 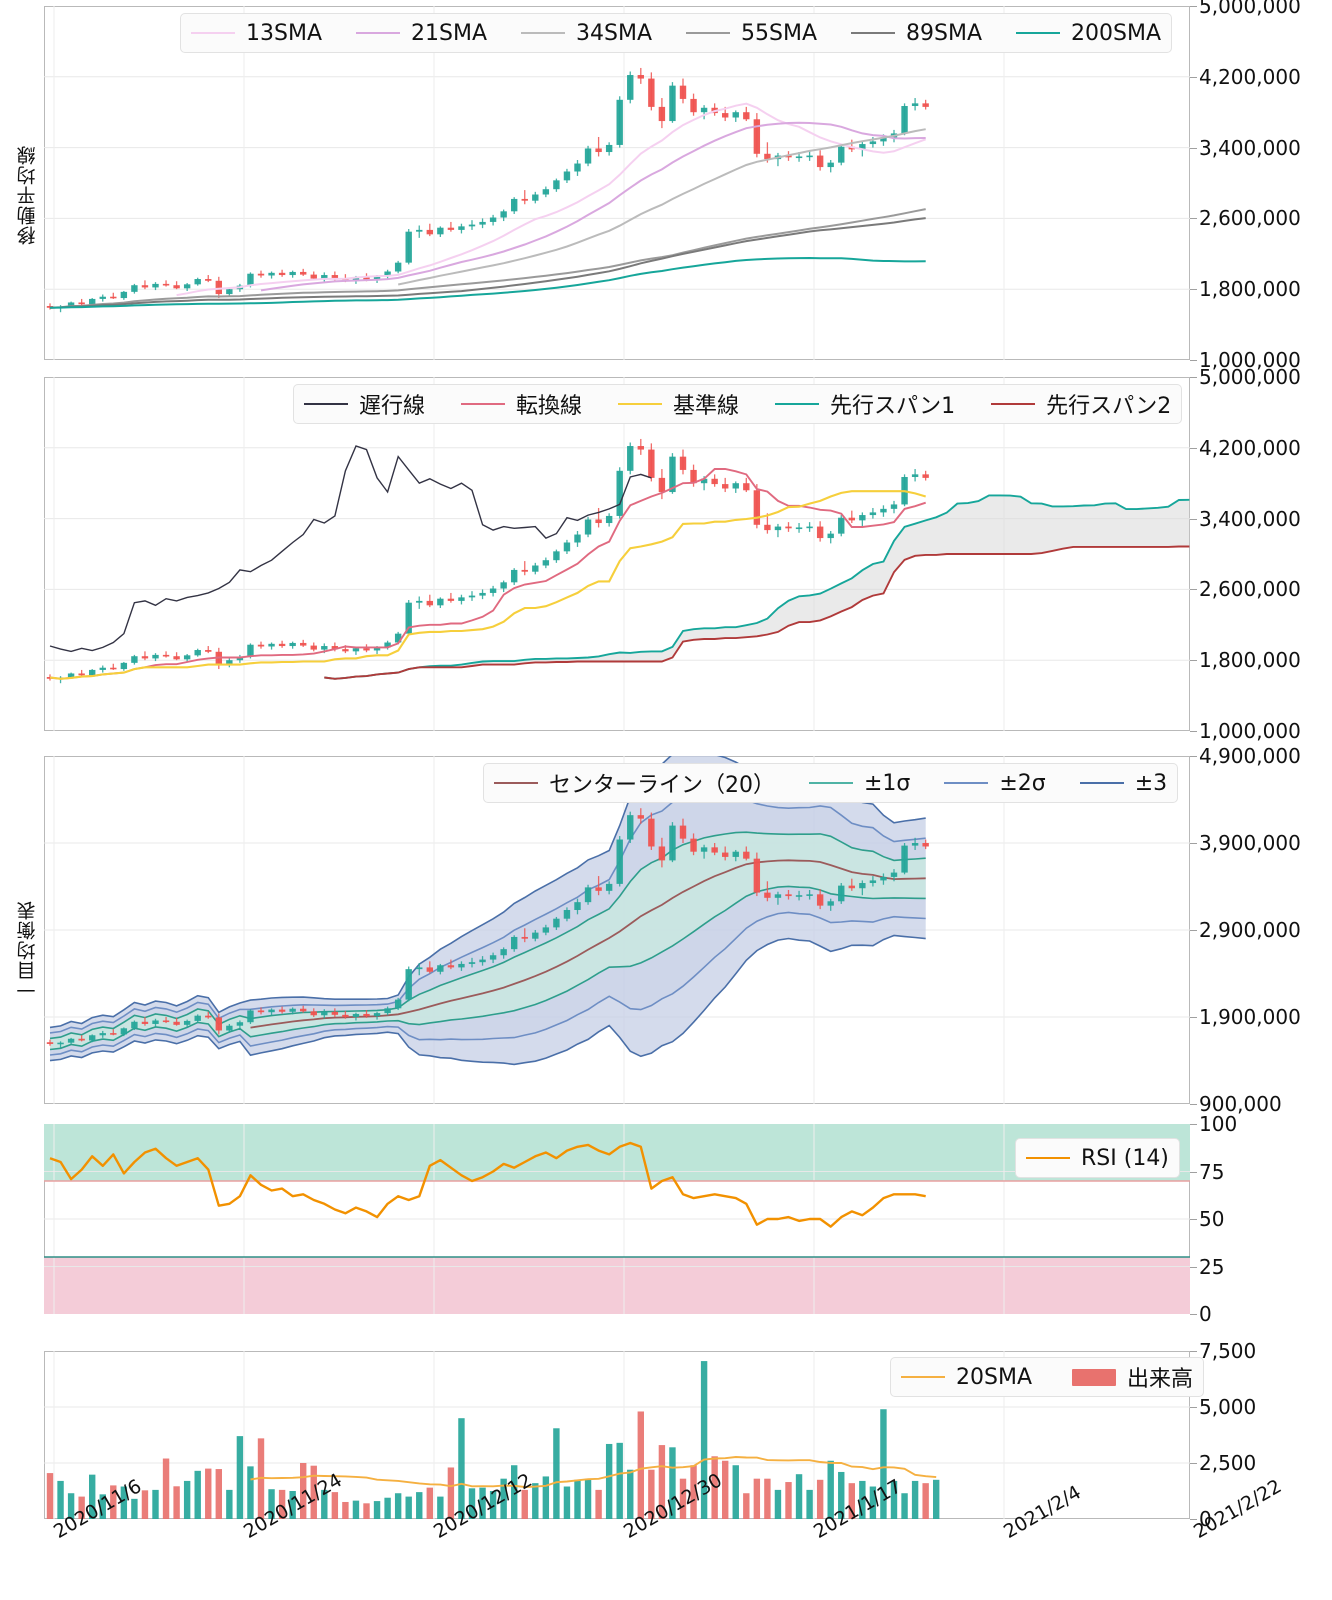 What do you see at coordinates (1250, 756) in the screenshot?
I see `y-axis-tick-label: 4,900,000` at bounding box center [1250, 756].